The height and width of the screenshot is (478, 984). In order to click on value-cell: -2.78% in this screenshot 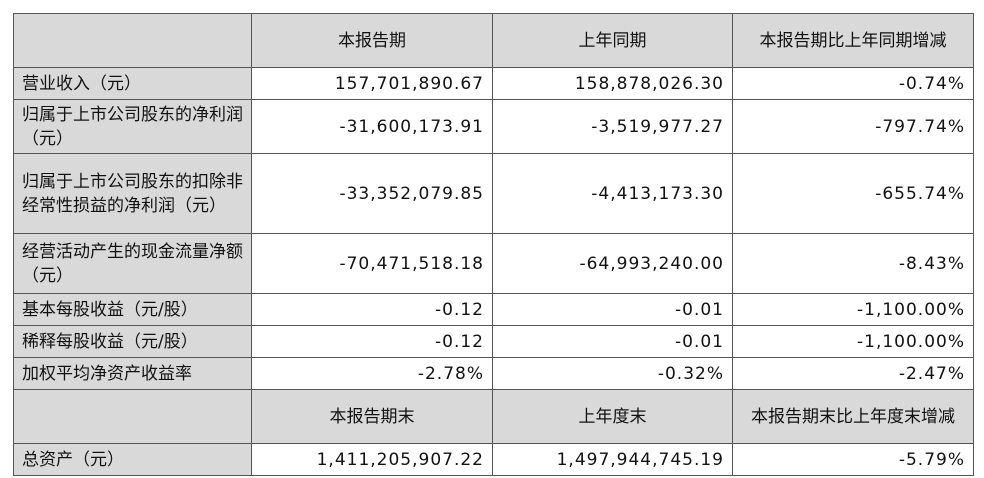, I will do `click(372, 373)`.